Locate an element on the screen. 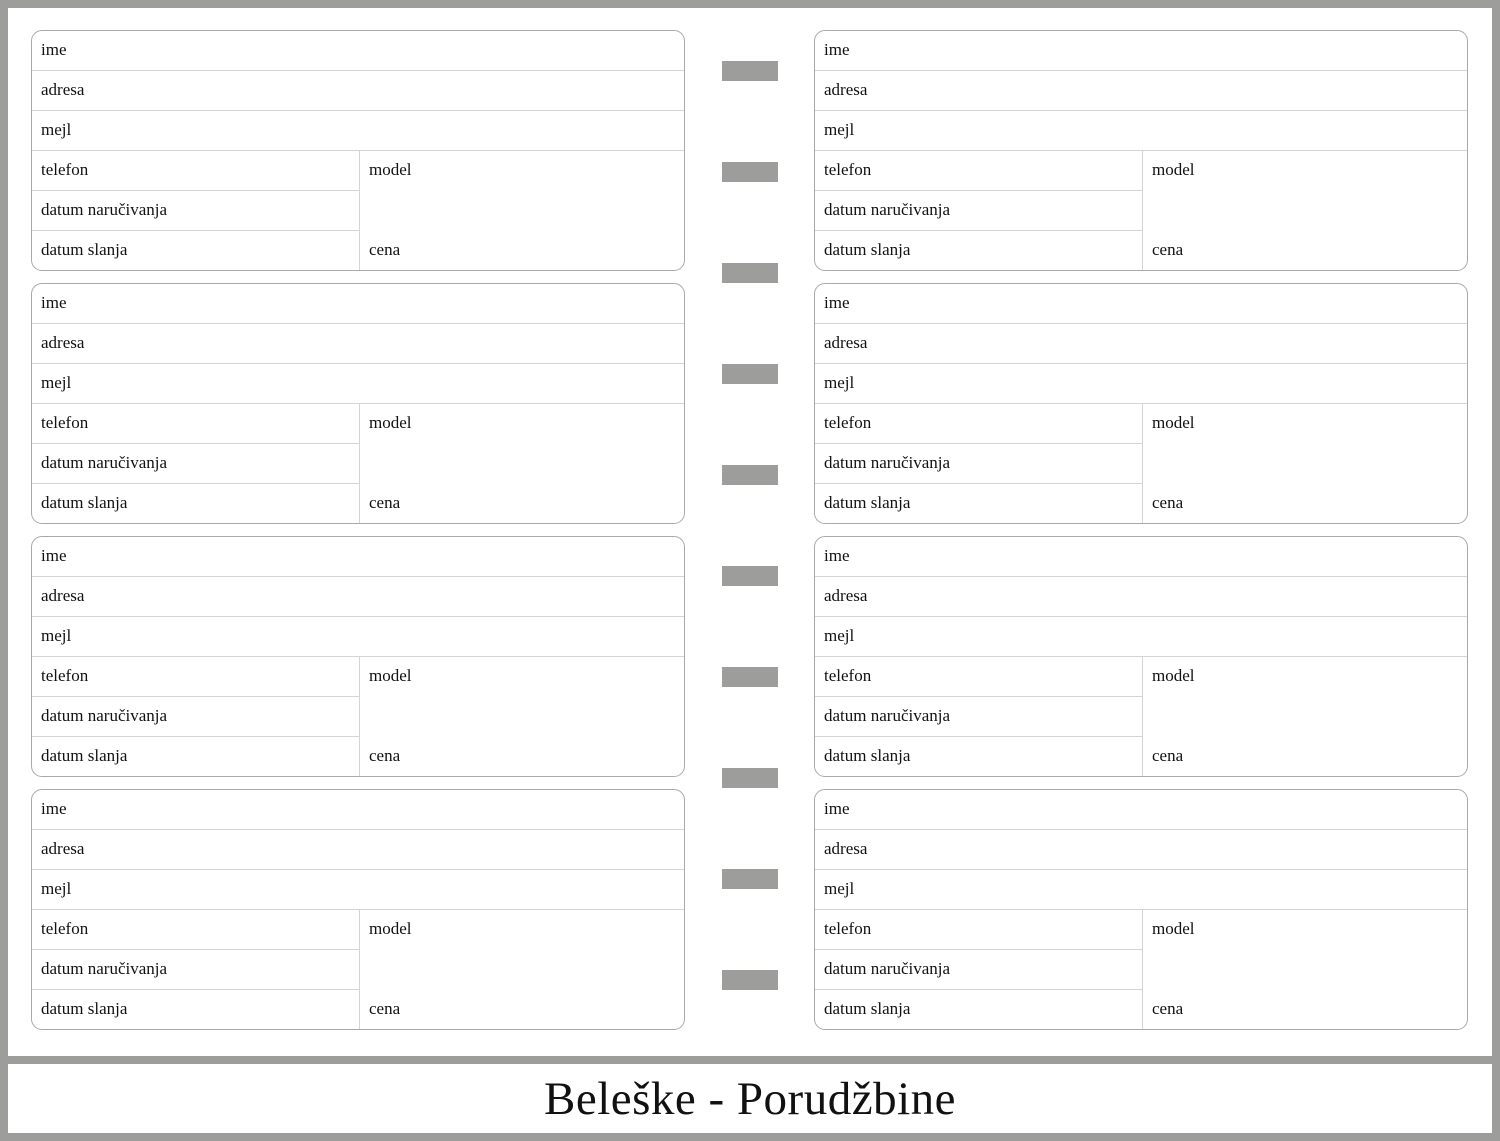 The height and width of the screenshot is (1141, 1500). page-title: Beleške - Porudžbine is located at coordinates (749, 1098).